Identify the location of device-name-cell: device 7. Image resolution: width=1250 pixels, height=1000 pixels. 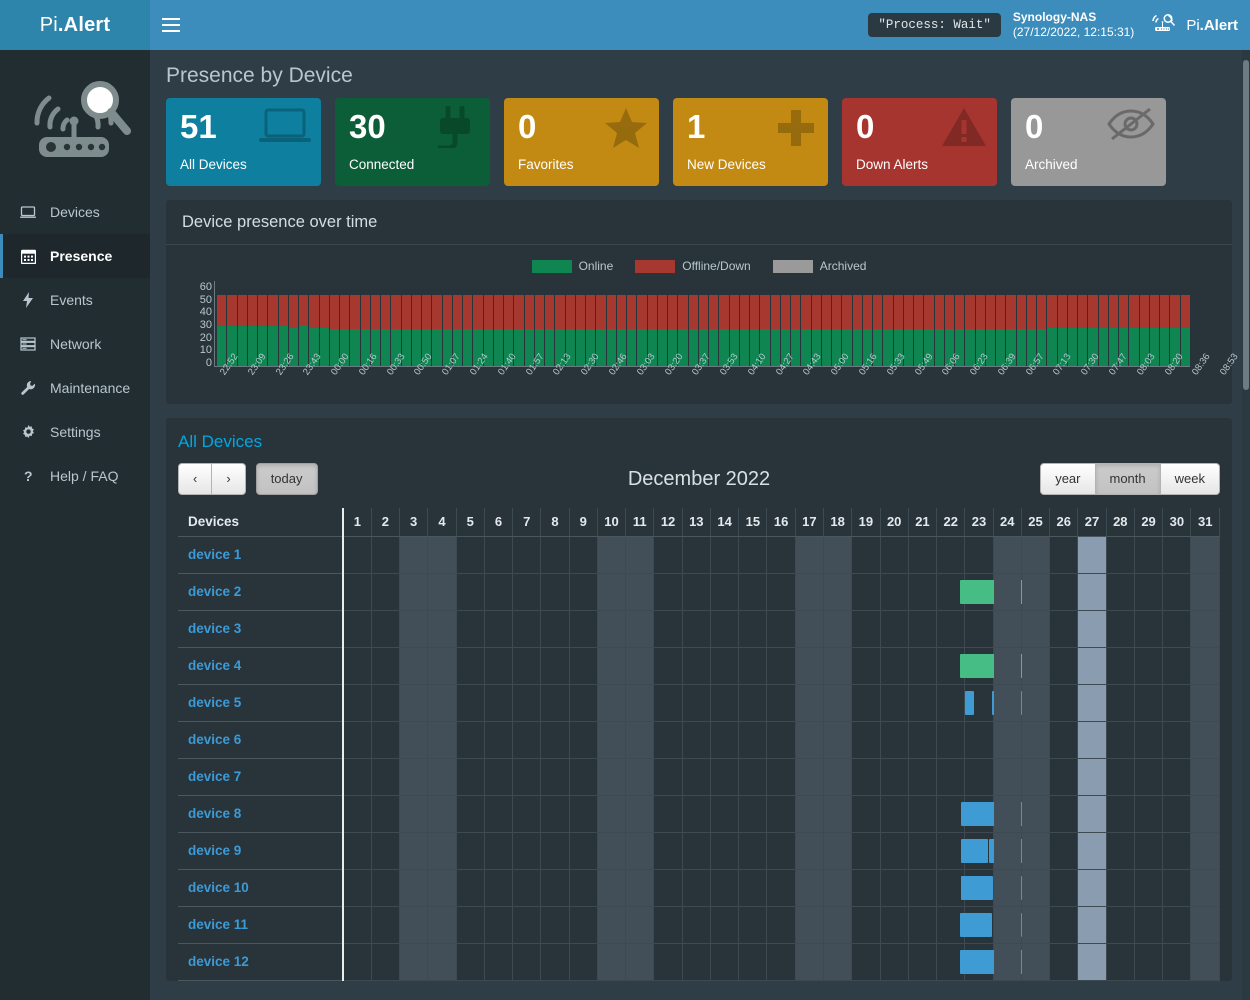
(261, 777).